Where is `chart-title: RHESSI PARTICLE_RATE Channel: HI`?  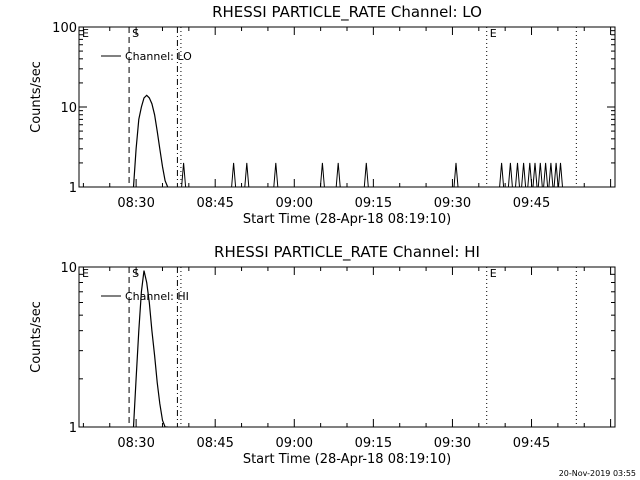 chart-title: RHESSI PARTICLE_RATE Channel: HI is located at coordinates (347, 252).